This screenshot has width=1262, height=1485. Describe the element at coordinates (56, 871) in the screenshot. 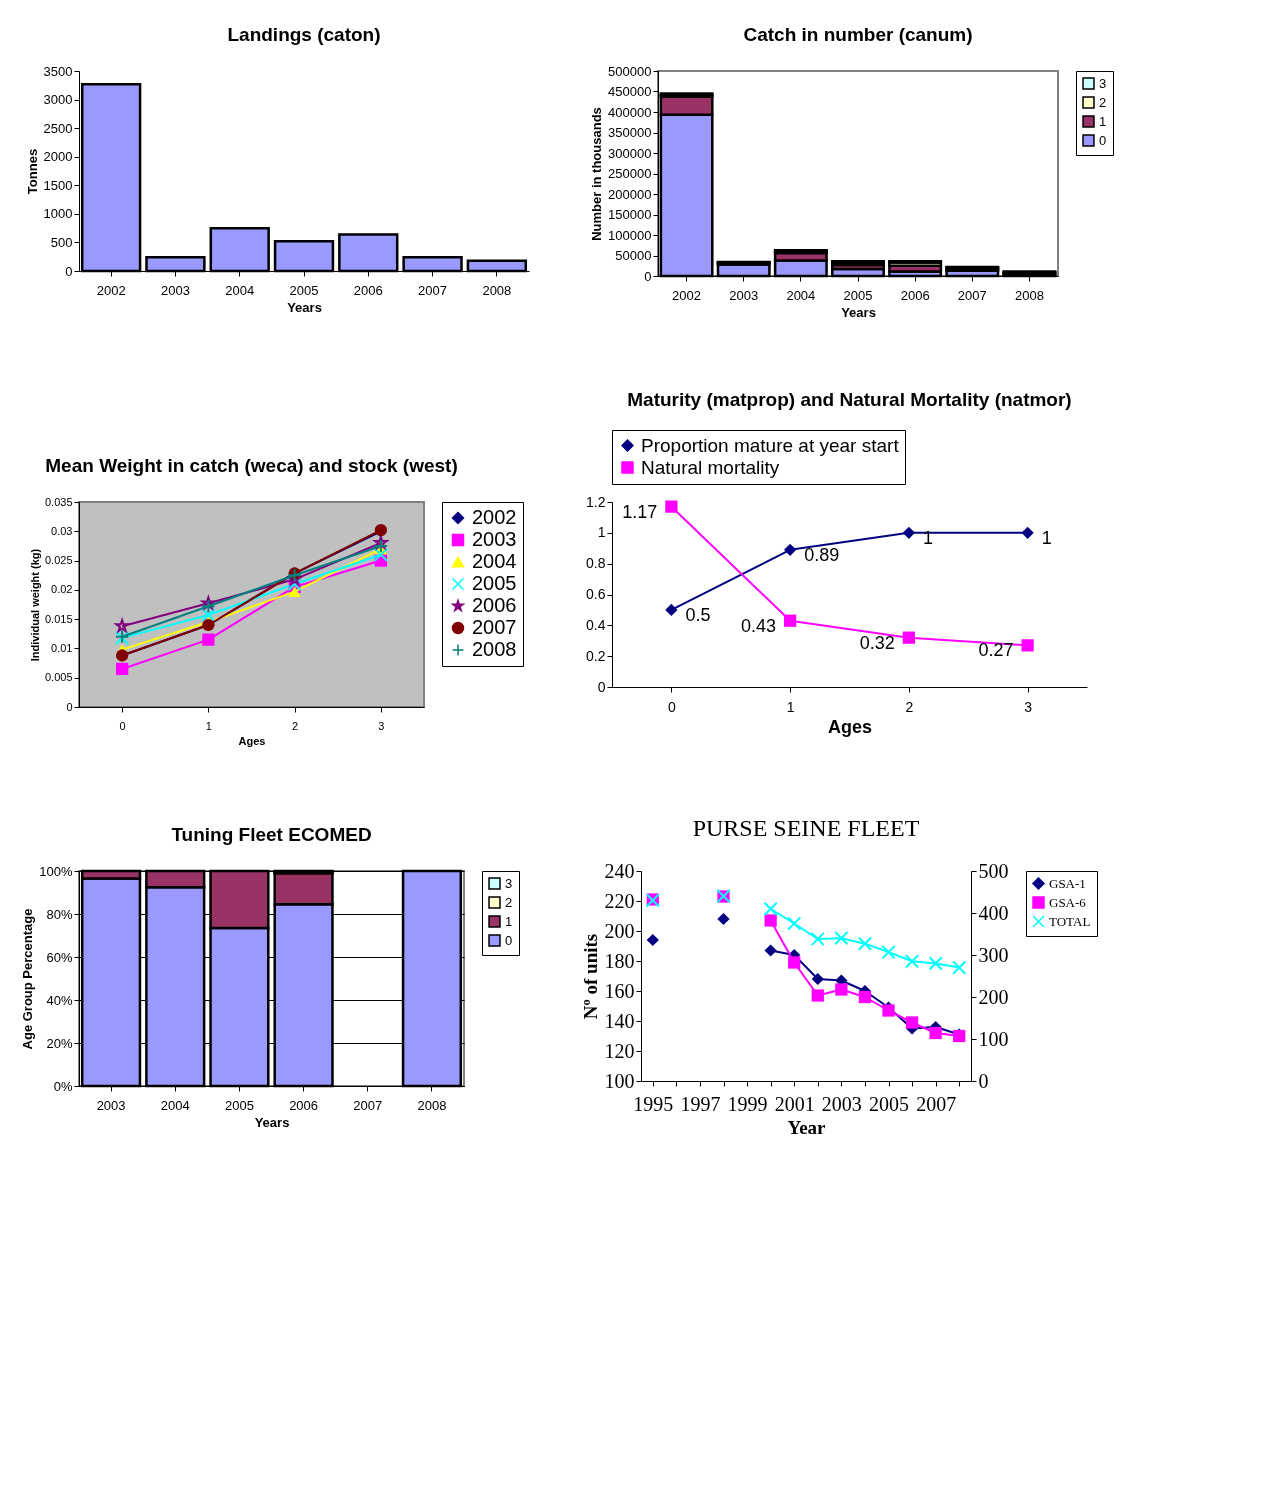

I see `y-tick-label: 100%` at that location.